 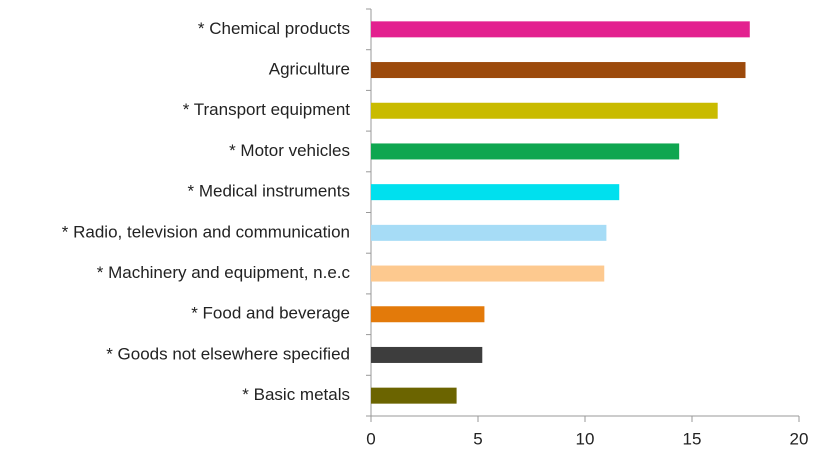 I want to click on x-tick-label: 15, so click(x=692, y=438).